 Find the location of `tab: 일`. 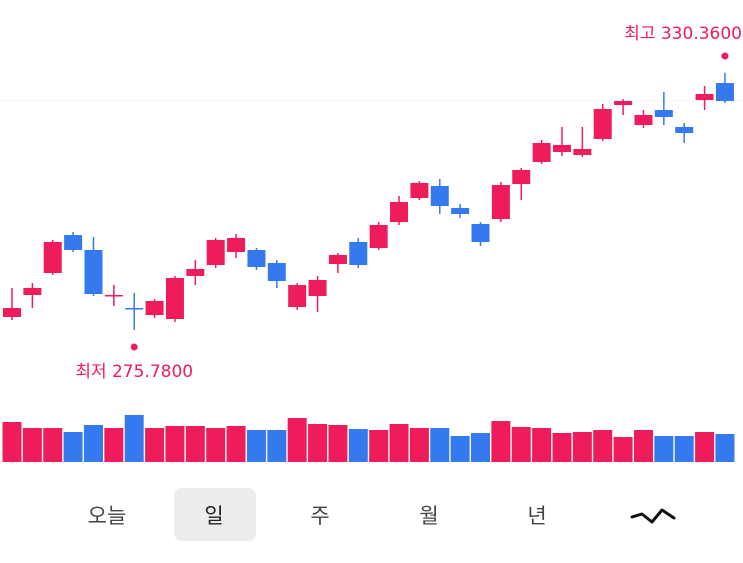

tab: 일 is located at coordinates (213, 516).